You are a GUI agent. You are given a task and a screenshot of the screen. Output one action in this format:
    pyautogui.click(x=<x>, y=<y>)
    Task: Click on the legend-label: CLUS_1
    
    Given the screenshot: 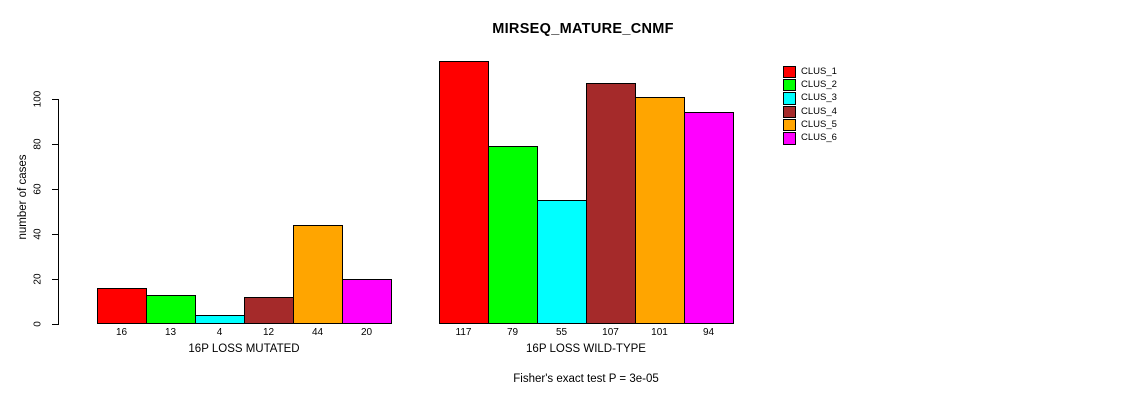 What is the action you would take?
    pyautogui.click(x=819, y=71)
    